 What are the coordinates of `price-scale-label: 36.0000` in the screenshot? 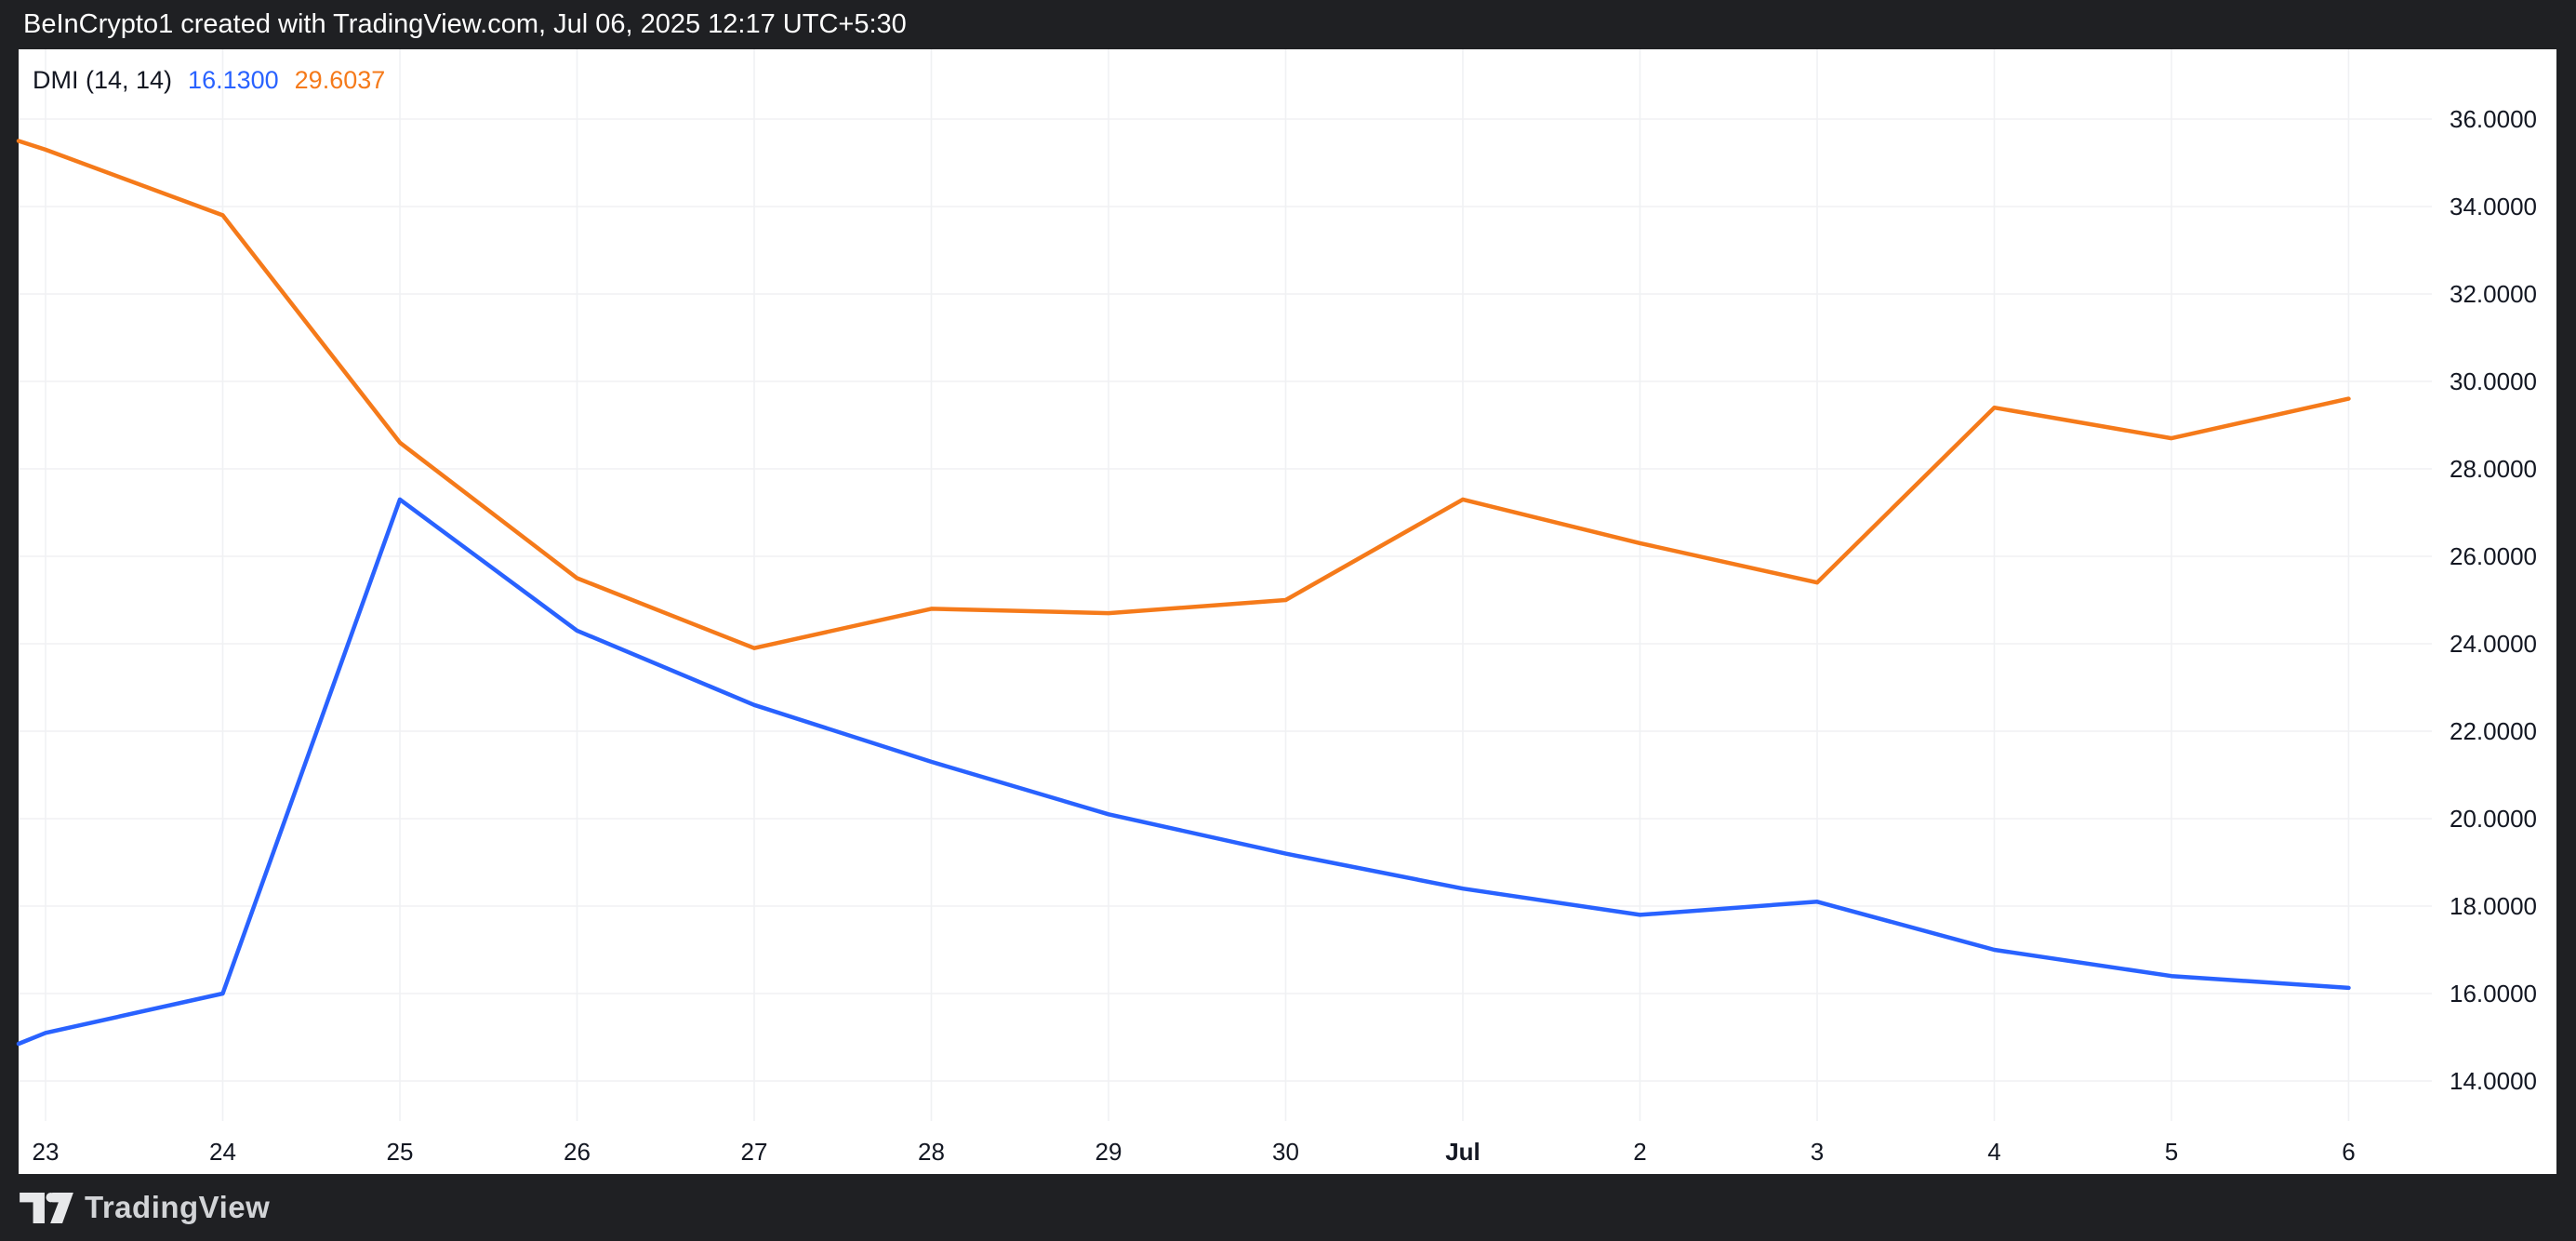 It's located at (2493, 119).